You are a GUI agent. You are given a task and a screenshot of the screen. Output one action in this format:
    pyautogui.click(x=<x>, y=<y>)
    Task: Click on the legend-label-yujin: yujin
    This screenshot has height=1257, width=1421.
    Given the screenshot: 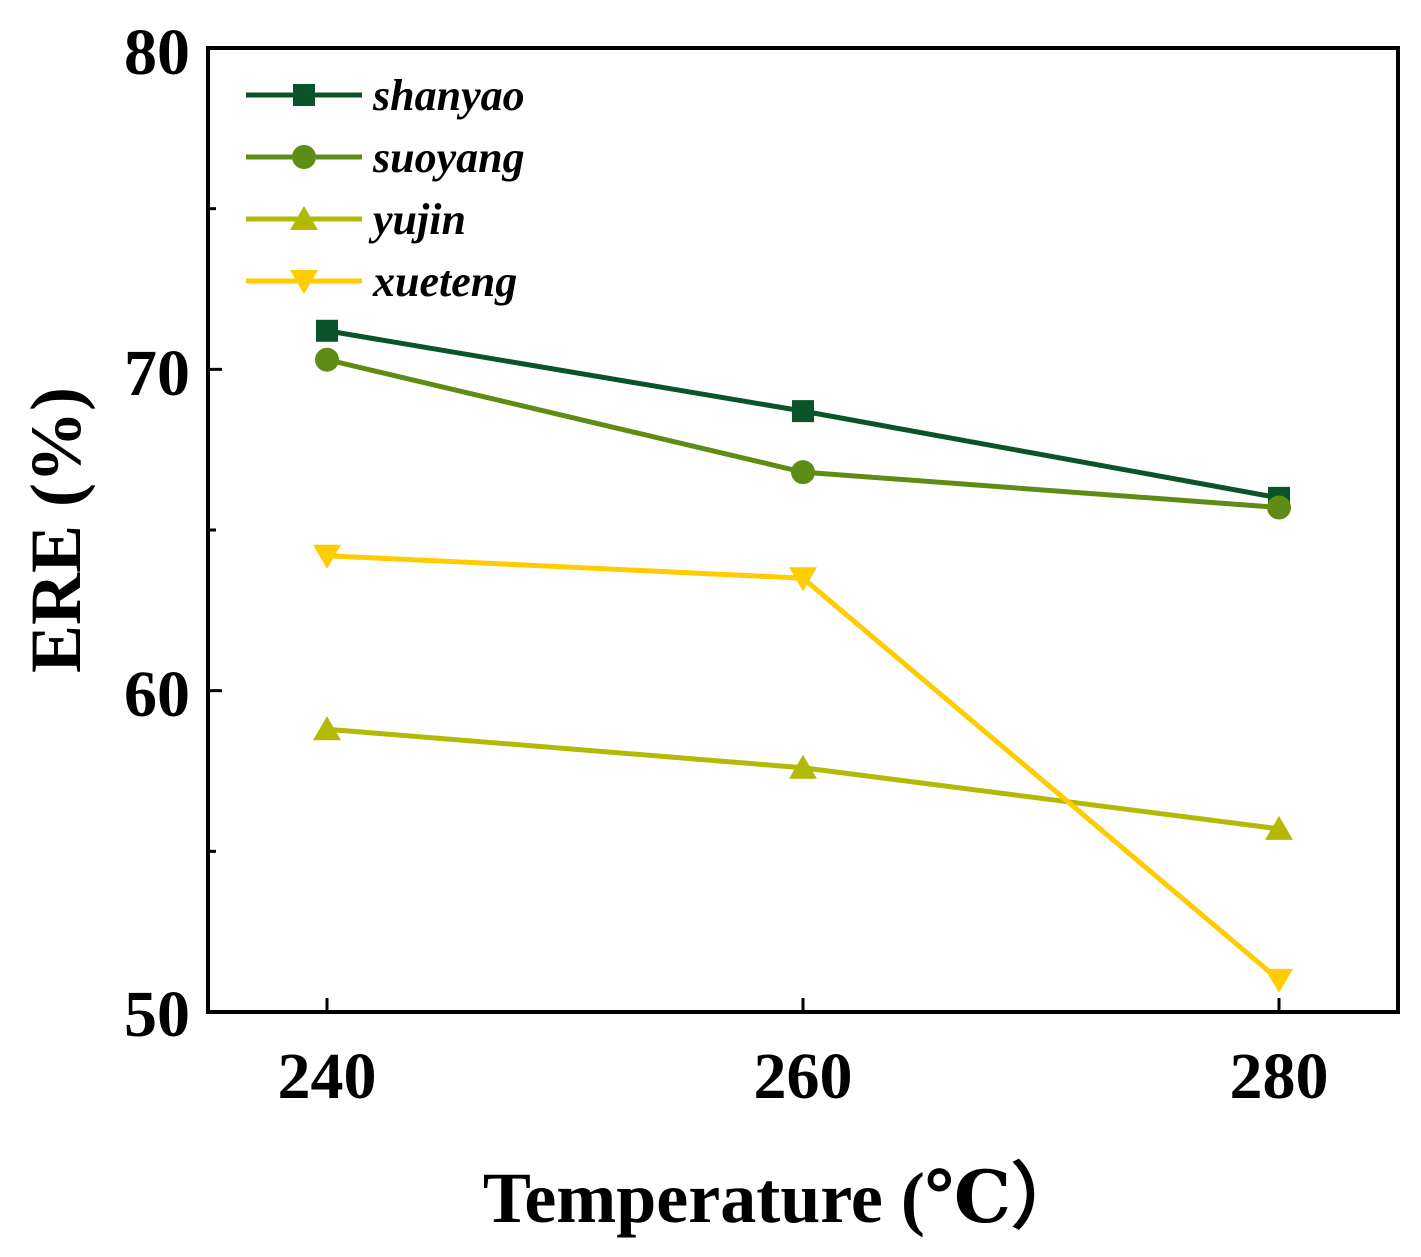 What is the action you would take?
    pyautogui.click(x=417, y=219)
    